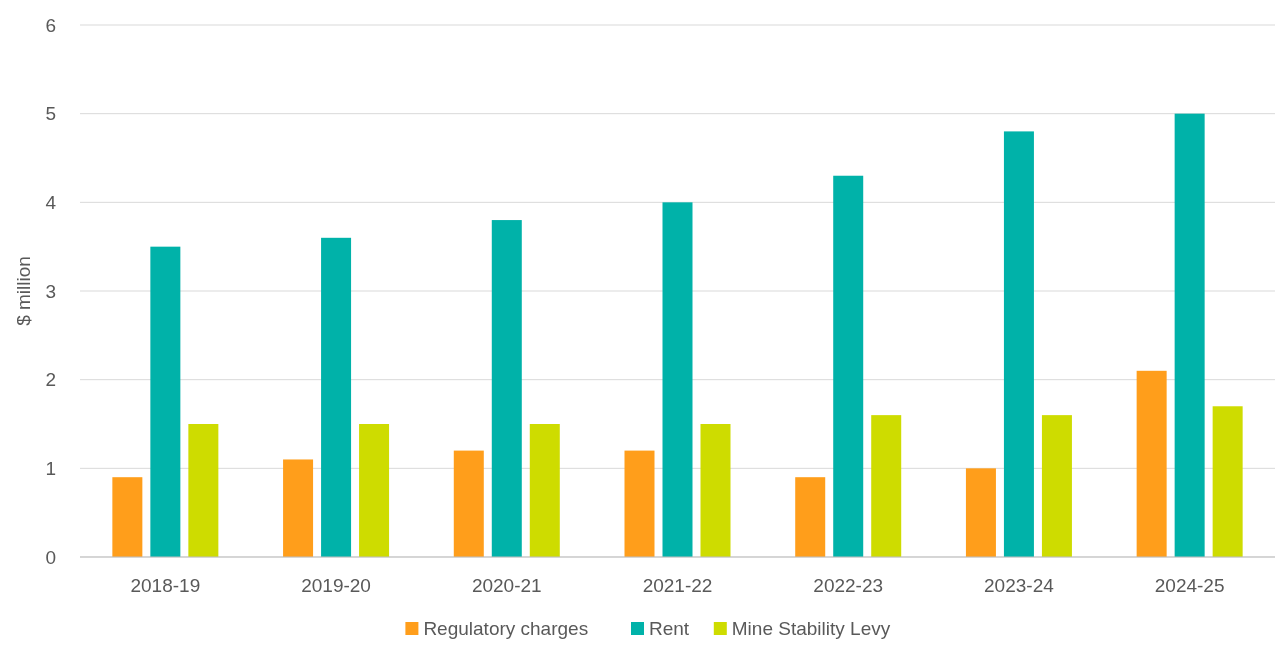  I want to click on x-tick-label: 2024-25, so click(1189, 585).